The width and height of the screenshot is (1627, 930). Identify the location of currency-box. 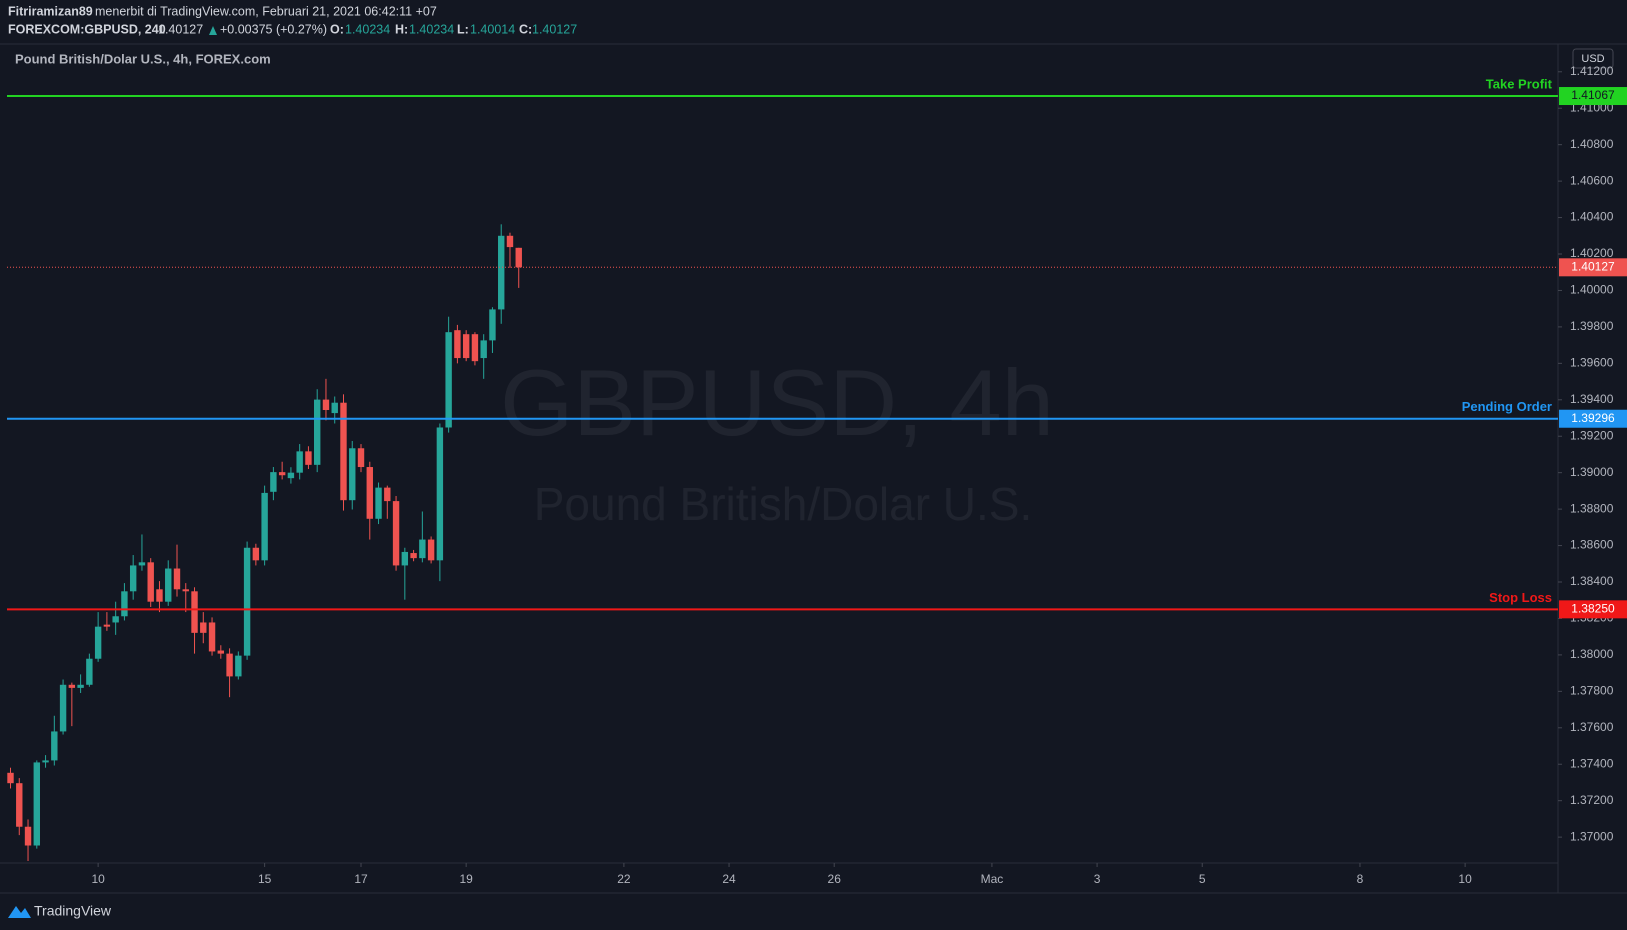
(1593, 58).